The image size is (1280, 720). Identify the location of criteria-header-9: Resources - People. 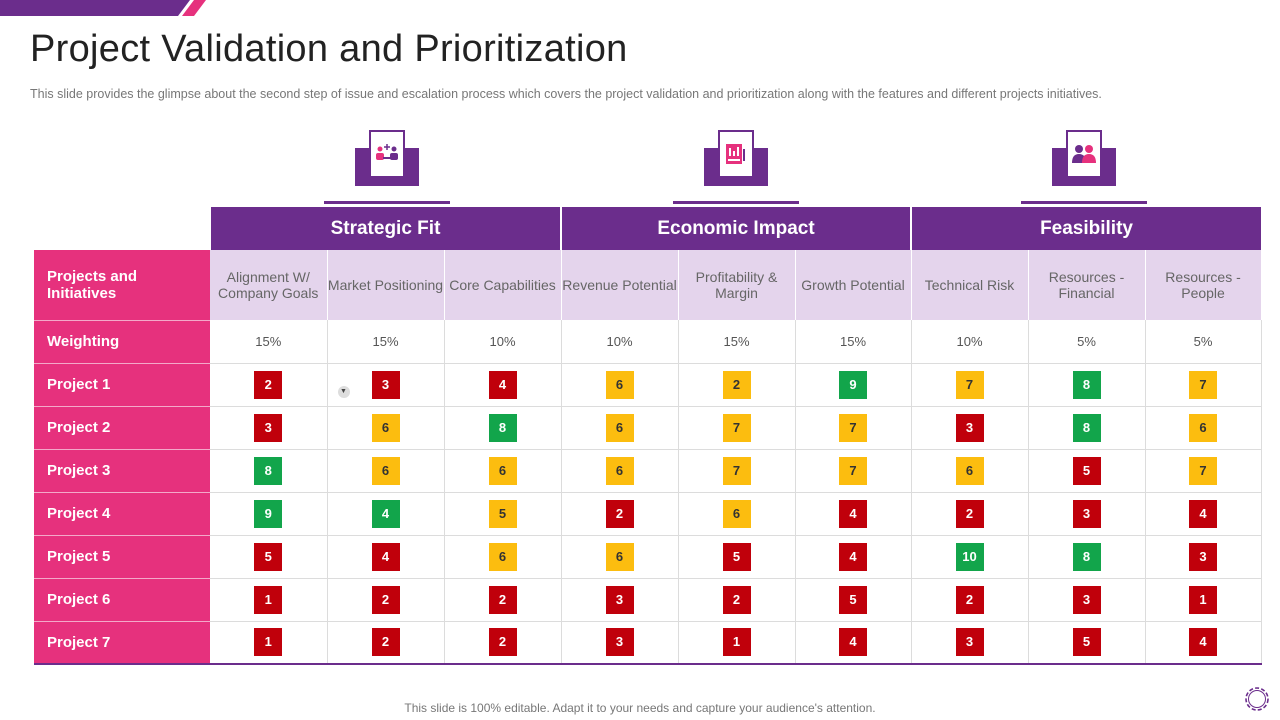
(1203, 285).